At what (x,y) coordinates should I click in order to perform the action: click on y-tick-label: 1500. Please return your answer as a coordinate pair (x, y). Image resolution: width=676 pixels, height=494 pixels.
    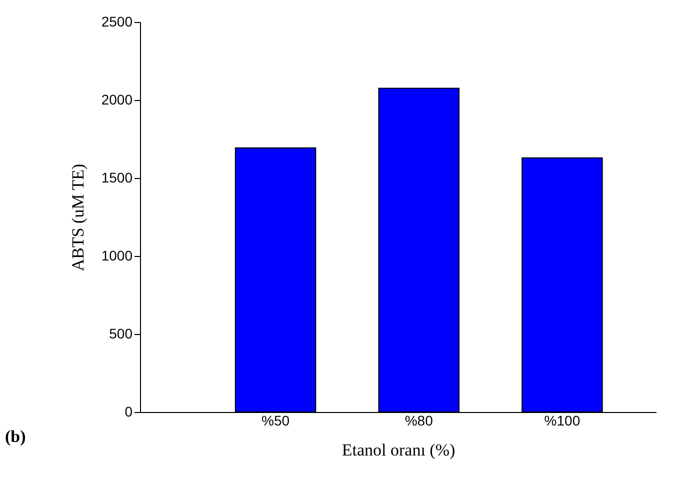
    Looking at the image, I should click on (117, 178).